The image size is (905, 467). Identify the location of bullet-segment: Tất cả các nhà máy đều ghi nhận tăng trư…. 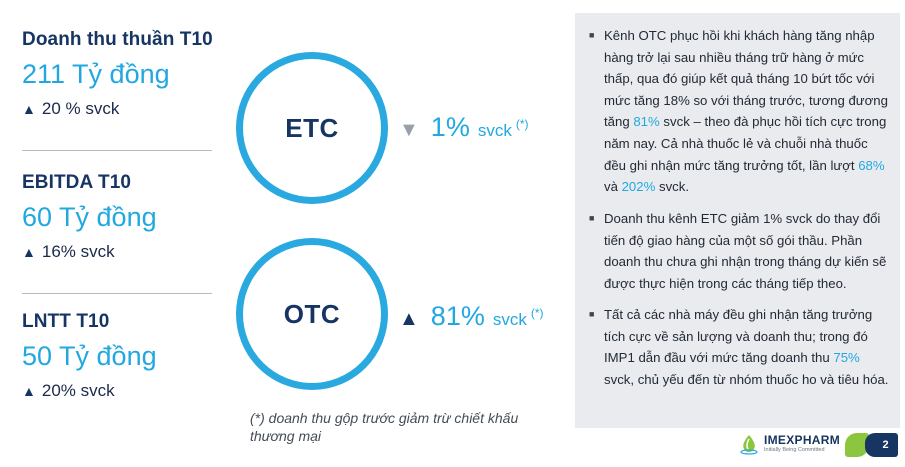
(738, 336).